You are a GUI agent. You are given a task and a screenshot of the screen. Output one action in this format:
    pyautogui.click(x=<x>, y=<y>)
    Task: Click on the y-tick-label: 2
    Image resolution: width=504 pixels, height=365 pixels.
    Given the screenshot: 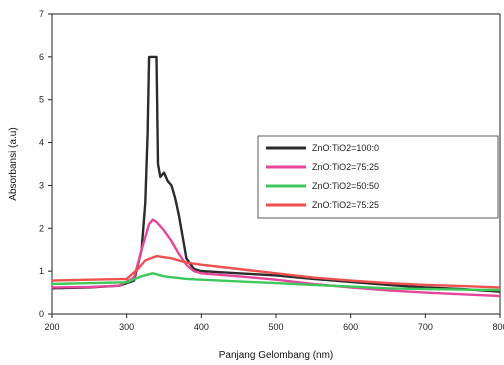 What is the action you would take?
    pyautogui.click(x=41, y=228)
    